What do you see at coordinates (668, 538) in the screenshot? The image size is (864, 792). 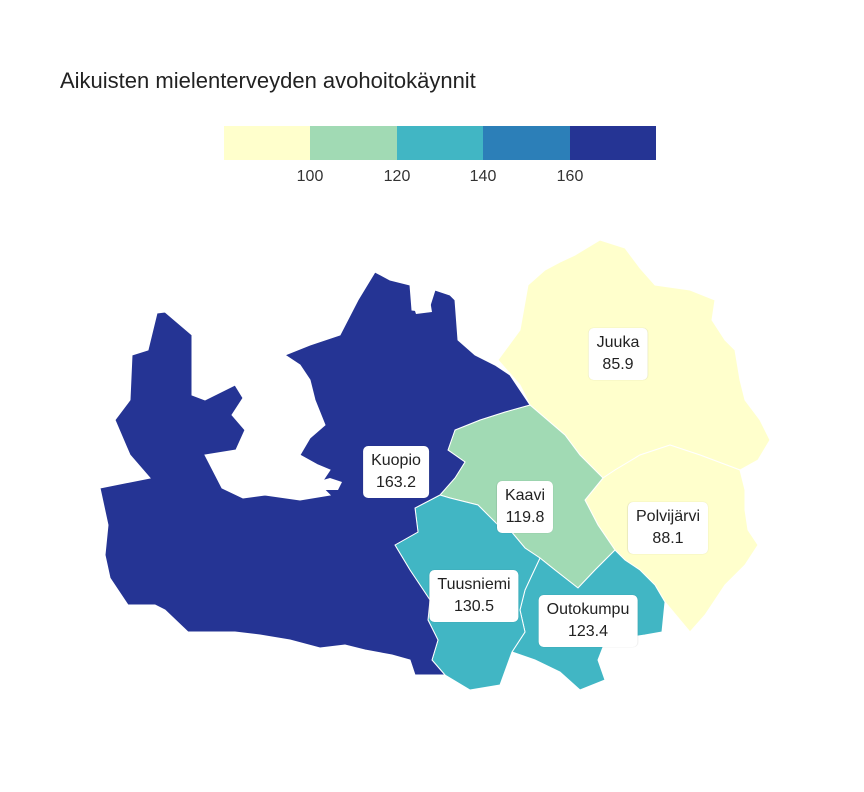 I see `region-value: 88.1` at bounding box center [668, 538].